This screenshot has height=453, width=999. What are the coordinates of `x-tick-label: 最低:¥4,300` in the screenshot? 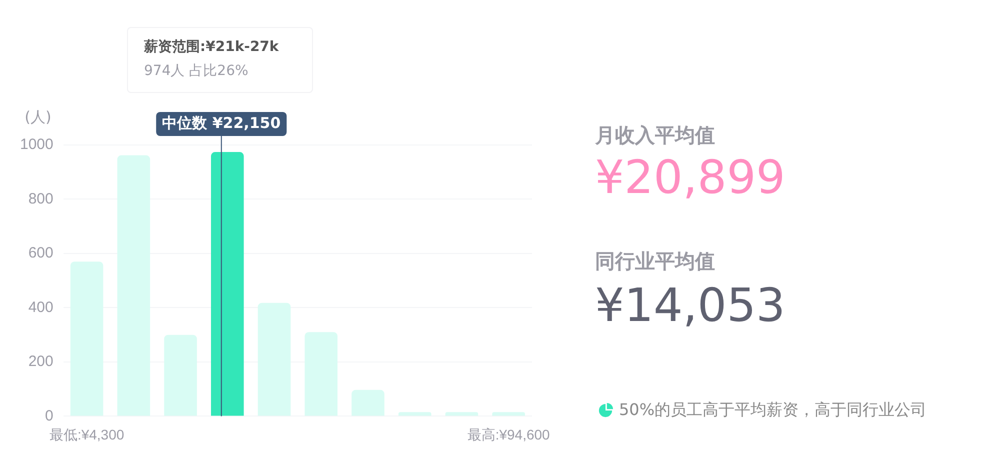 It's located at (86, 434).